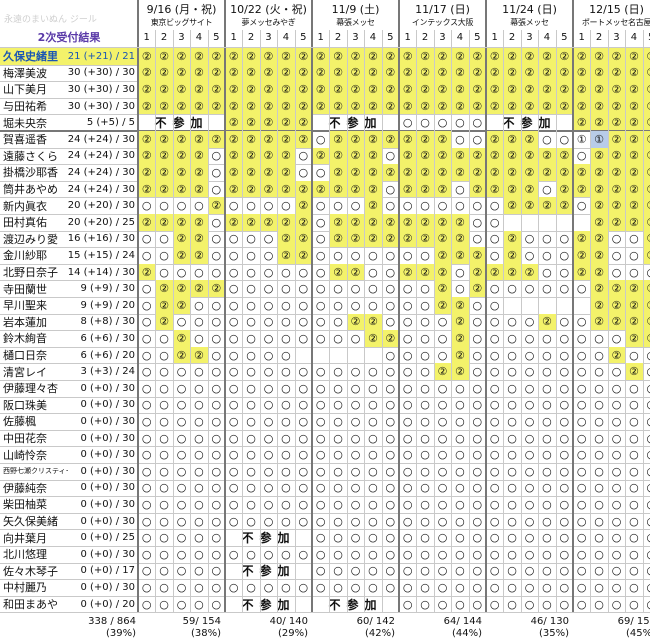 The width and height of the screenshot is (650, 640). I want to click on member-name: 西野七瀬クリスティー, so click(35, 471).